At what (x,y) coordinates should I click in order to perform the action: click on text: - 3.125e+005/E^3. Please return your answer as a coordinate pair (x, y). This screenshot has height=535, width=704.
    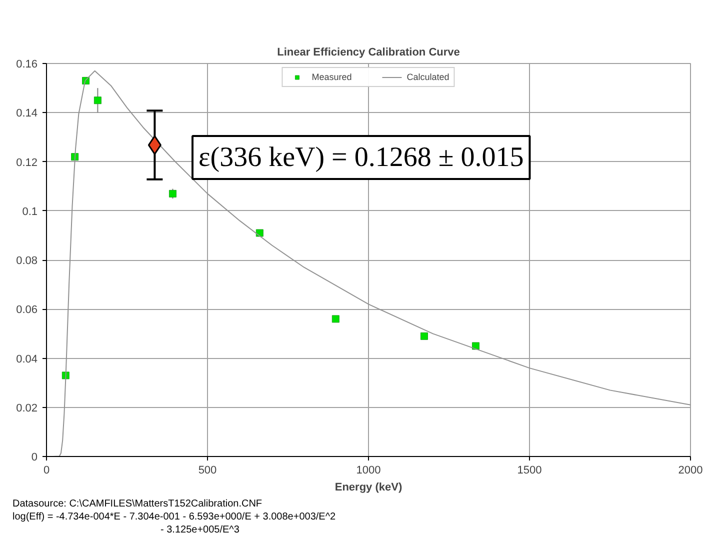
    Looking at the image, I should click on (200, 529).